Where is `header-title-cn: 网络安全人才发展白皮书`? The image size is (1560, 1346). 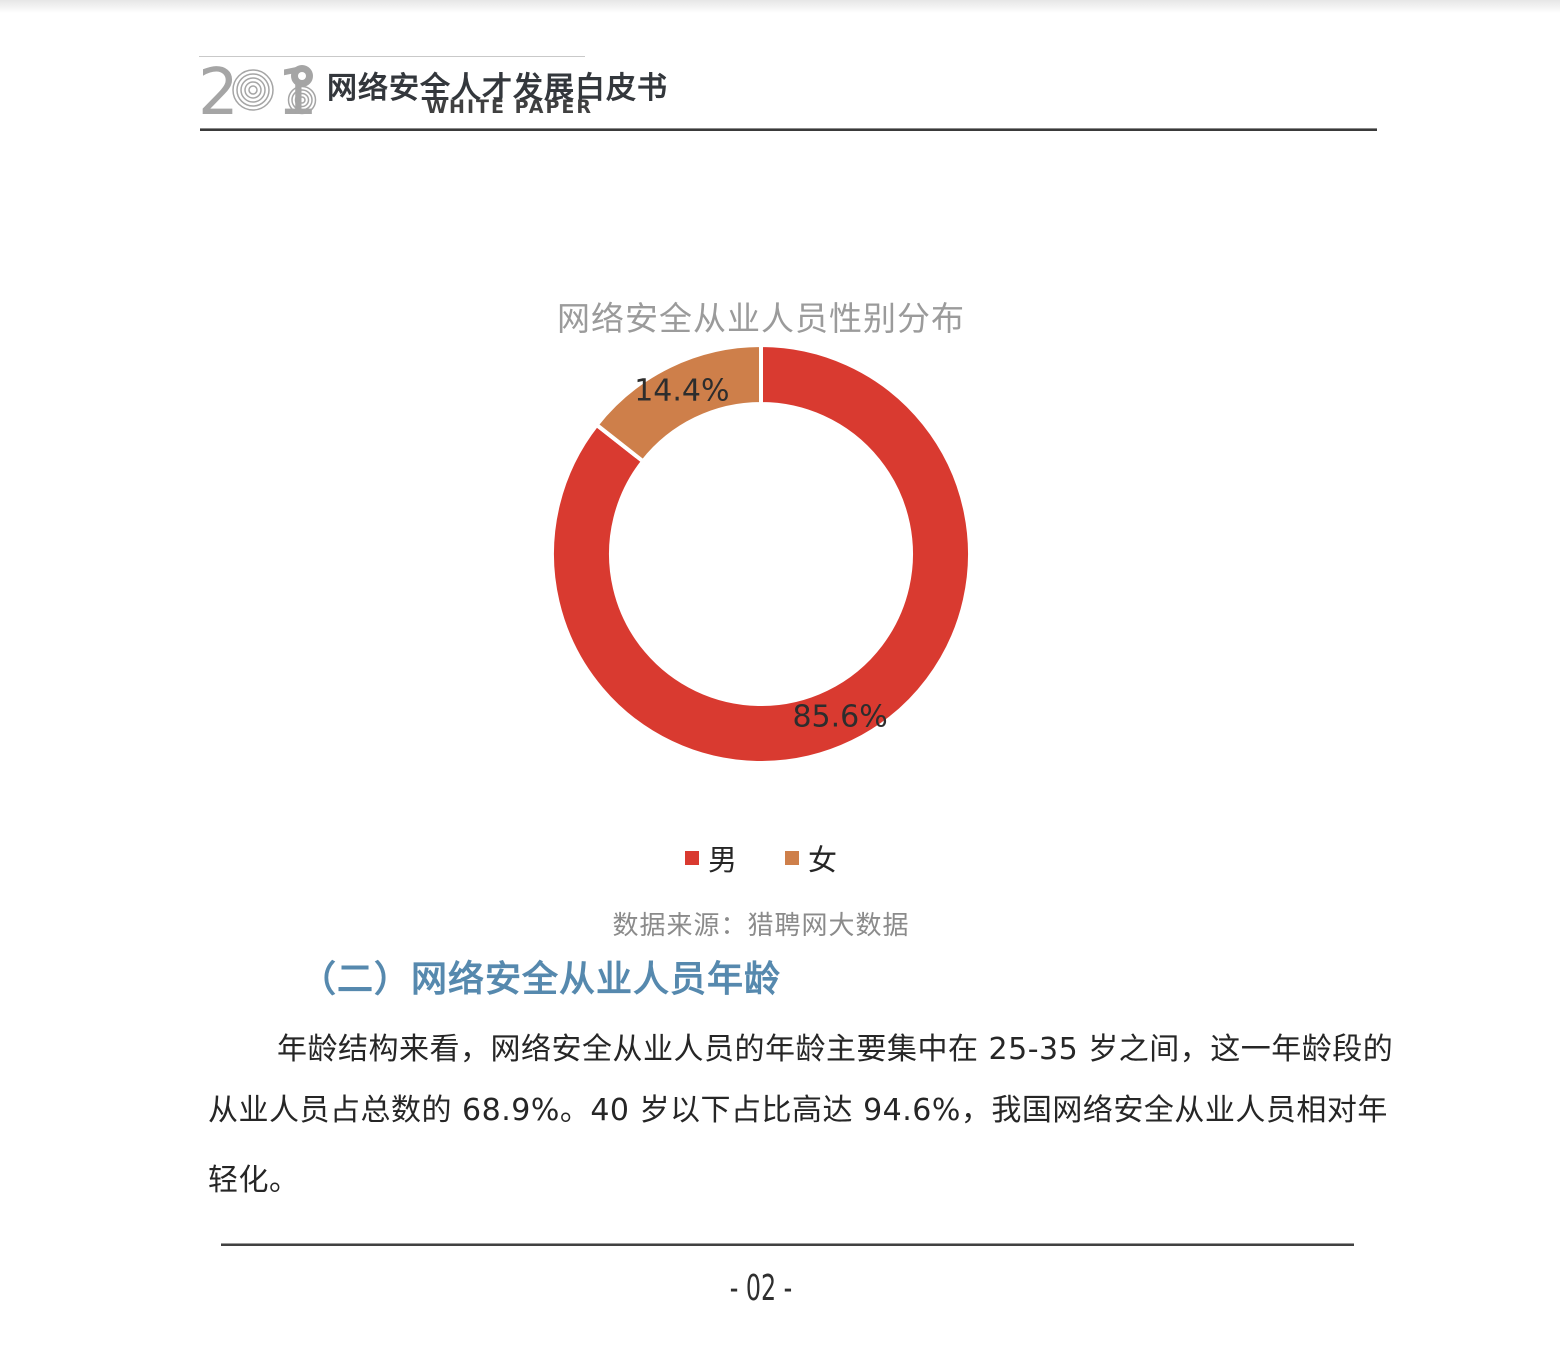 header-title-cn: 网络安全人才发展白皮书 is located at coordinates (497, 88).